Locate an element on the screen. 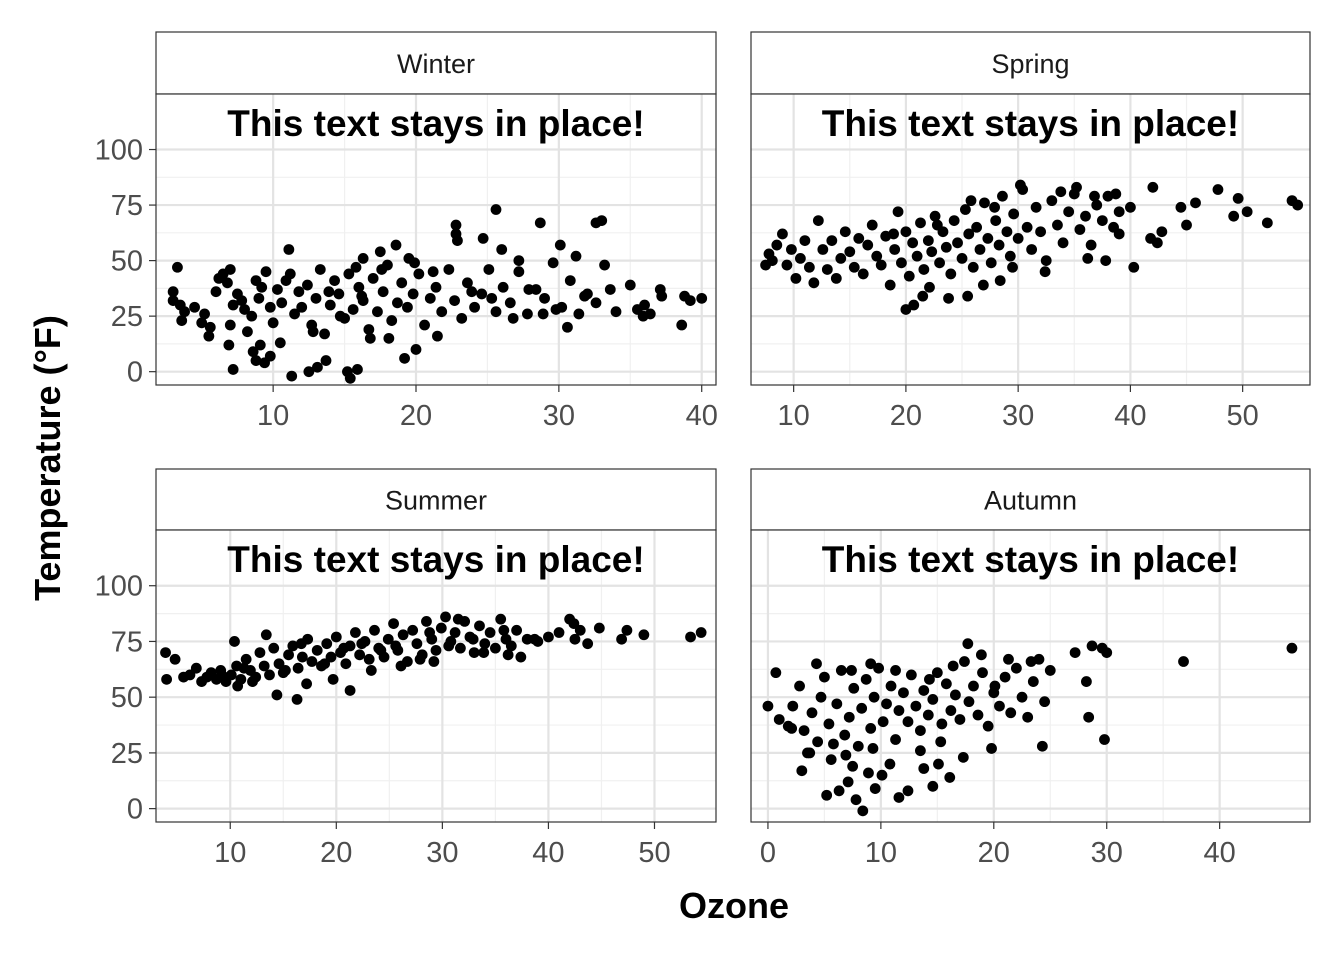  panel-annotation: This text stays in place! is located at coordinates (435, 123).